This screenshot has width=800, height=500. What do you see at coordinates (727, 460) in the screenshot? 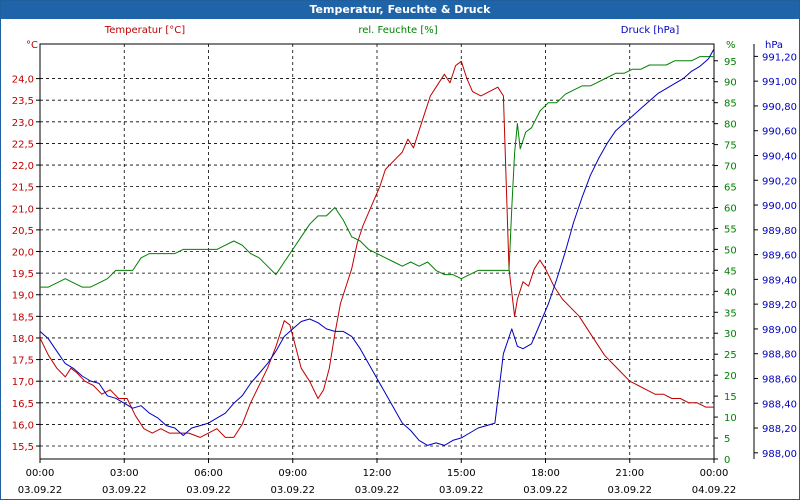
I see `humidity-tick-label: 0` at bounding box center [727, 460].